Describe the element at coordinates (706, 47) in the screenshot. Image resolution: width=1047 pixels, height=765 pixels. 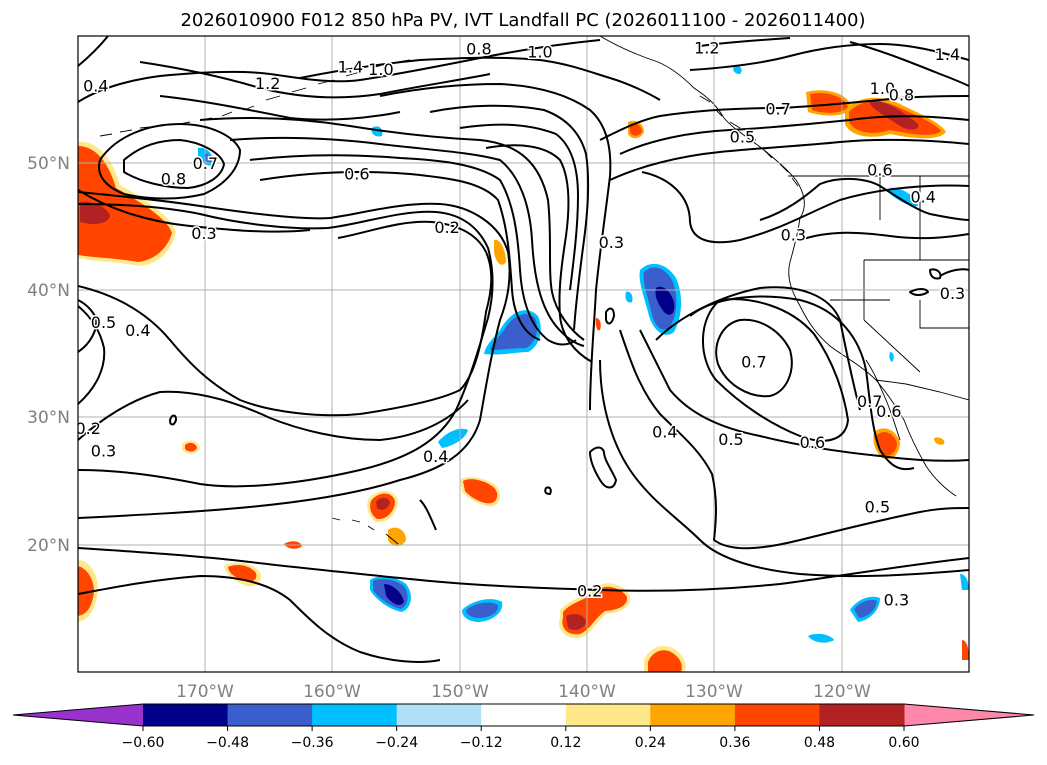
I see `contour-label: 1.2` at that location.